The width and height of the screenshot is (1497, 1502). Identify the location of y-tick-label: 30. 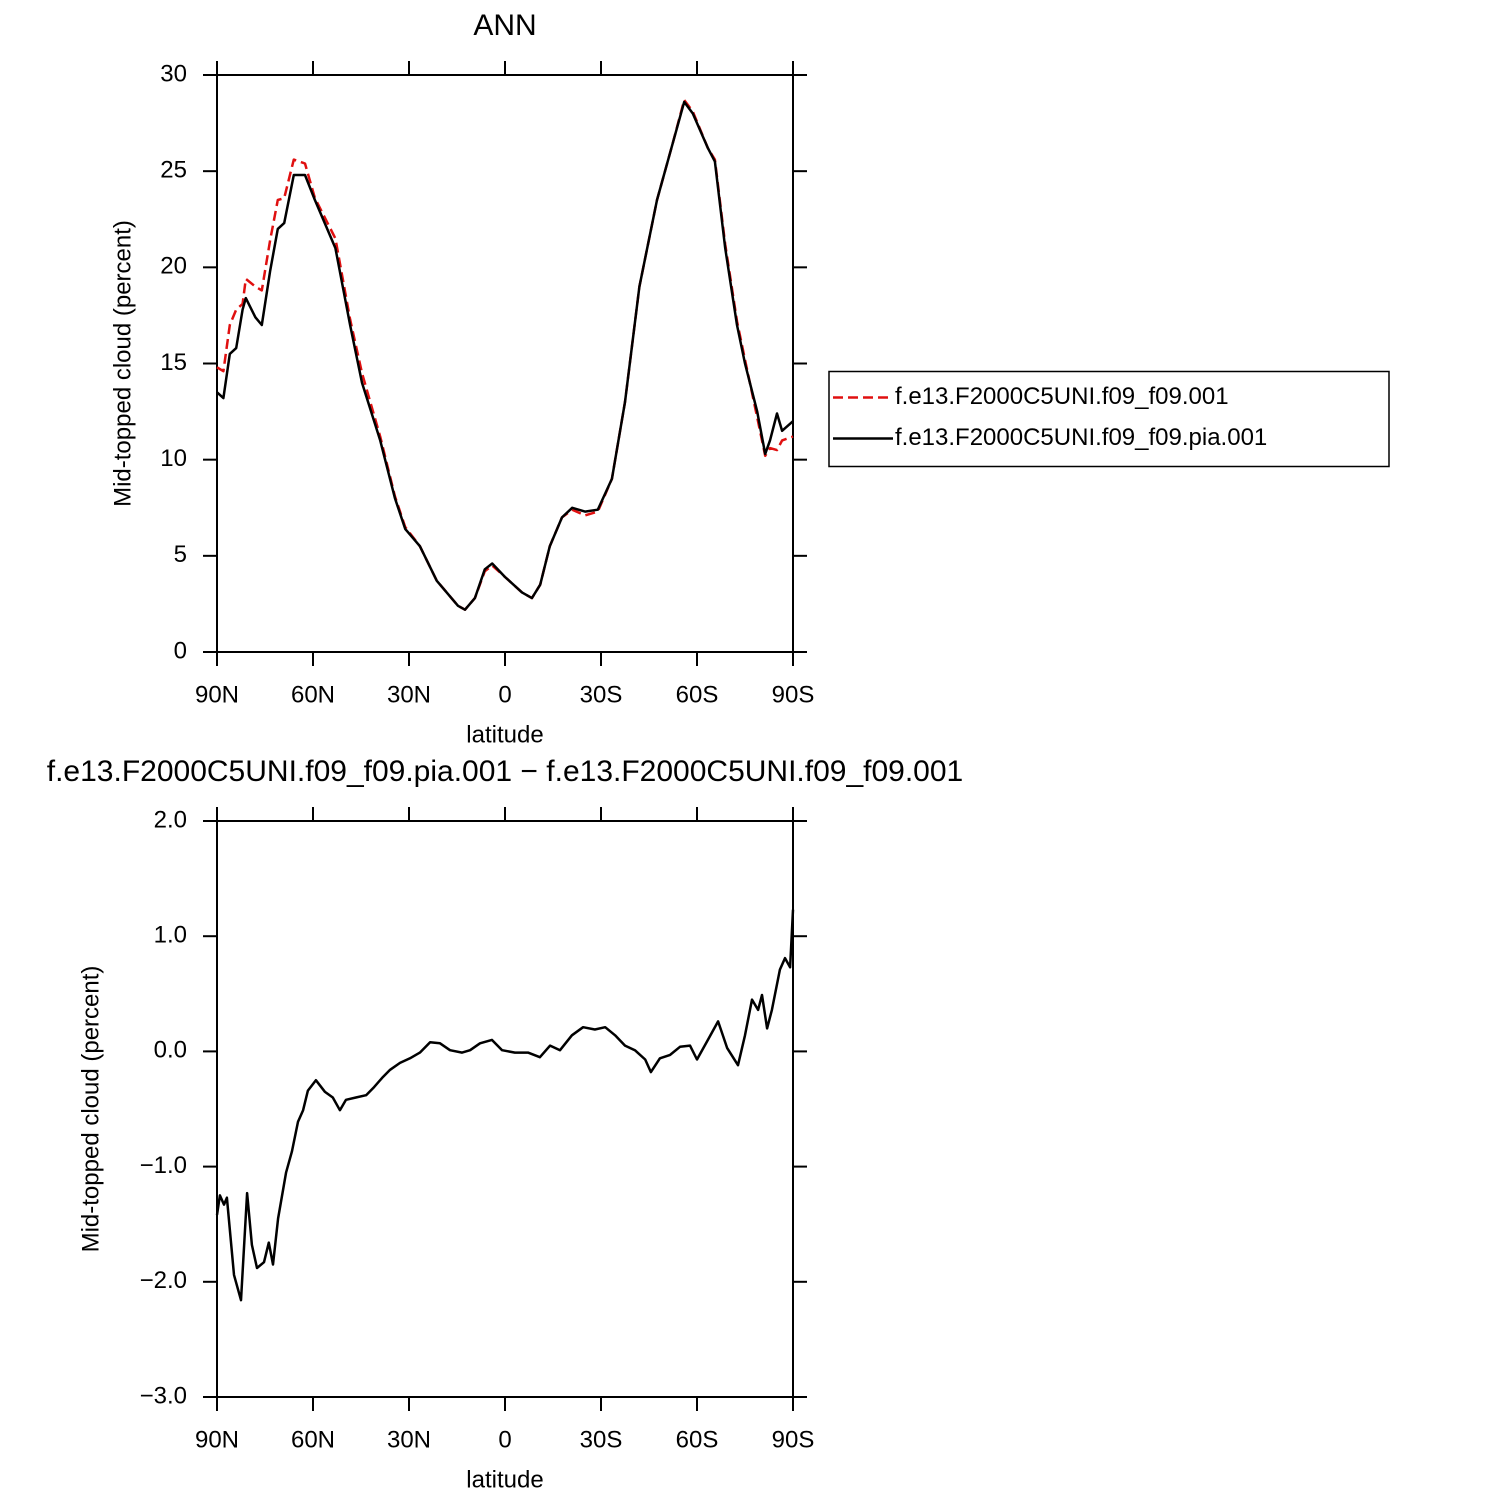
(173, 73).